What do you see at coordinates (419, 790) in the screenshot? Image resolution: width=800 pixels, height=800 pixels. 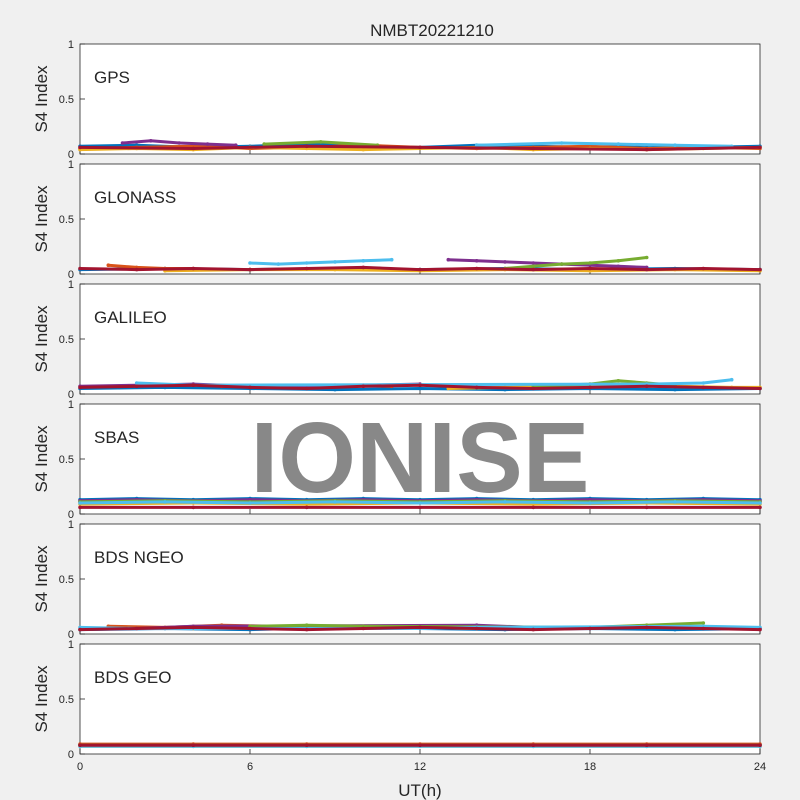 I see `x-axis-label: UT(h)` at bounding box center [419, 790].